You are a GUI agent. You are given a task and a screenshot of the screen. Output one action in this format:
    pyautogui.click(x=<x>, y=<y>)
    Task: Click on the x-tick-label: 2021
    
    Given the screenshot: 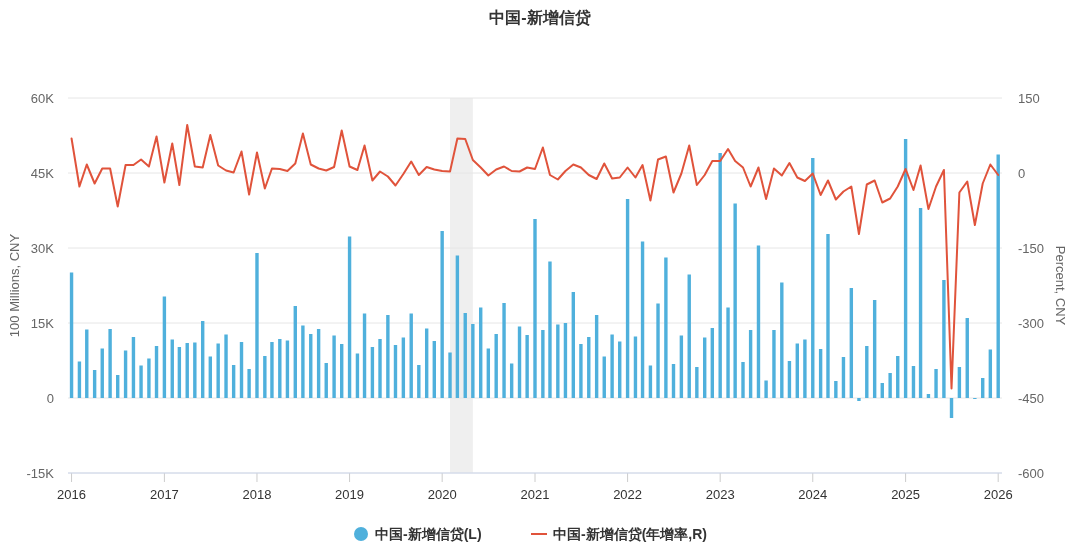 What is the action you would take?
    pyautogui.click(x=535, y=494)
    